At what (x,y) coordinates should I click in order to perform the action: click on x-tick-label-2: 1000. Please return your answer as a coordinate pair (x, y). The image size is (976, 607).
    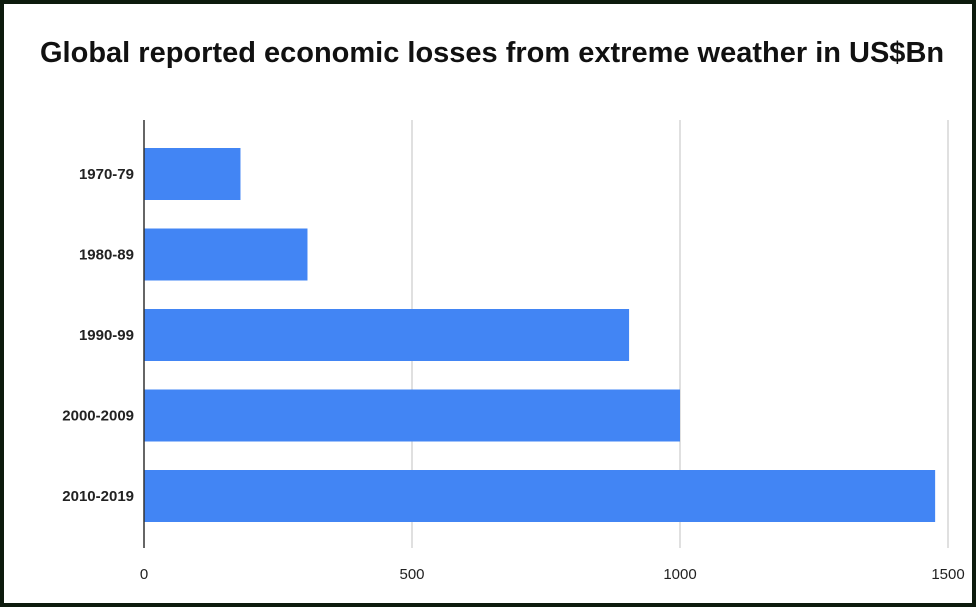
    Looking at the image, I should click on (679, 574).